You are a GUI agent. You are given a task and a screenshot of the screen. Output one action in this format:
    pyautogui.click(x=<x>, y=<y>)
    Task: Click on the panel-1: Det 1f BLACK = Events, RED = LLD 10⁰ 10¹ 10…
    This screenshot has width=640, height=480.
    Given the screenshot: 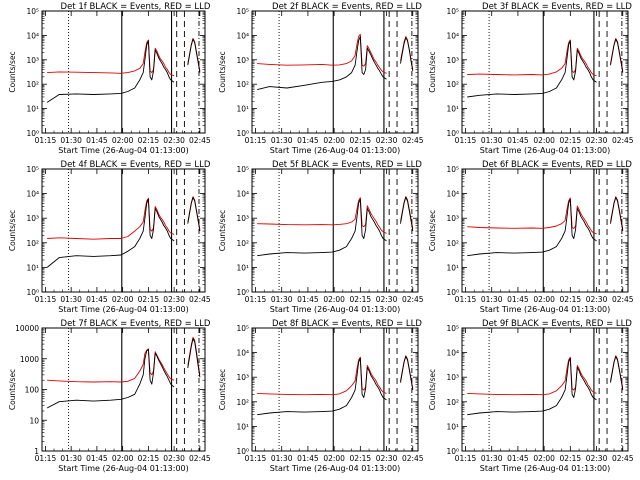 What is the action you would take?
    pyautogui.click(x=109, y=78)
    